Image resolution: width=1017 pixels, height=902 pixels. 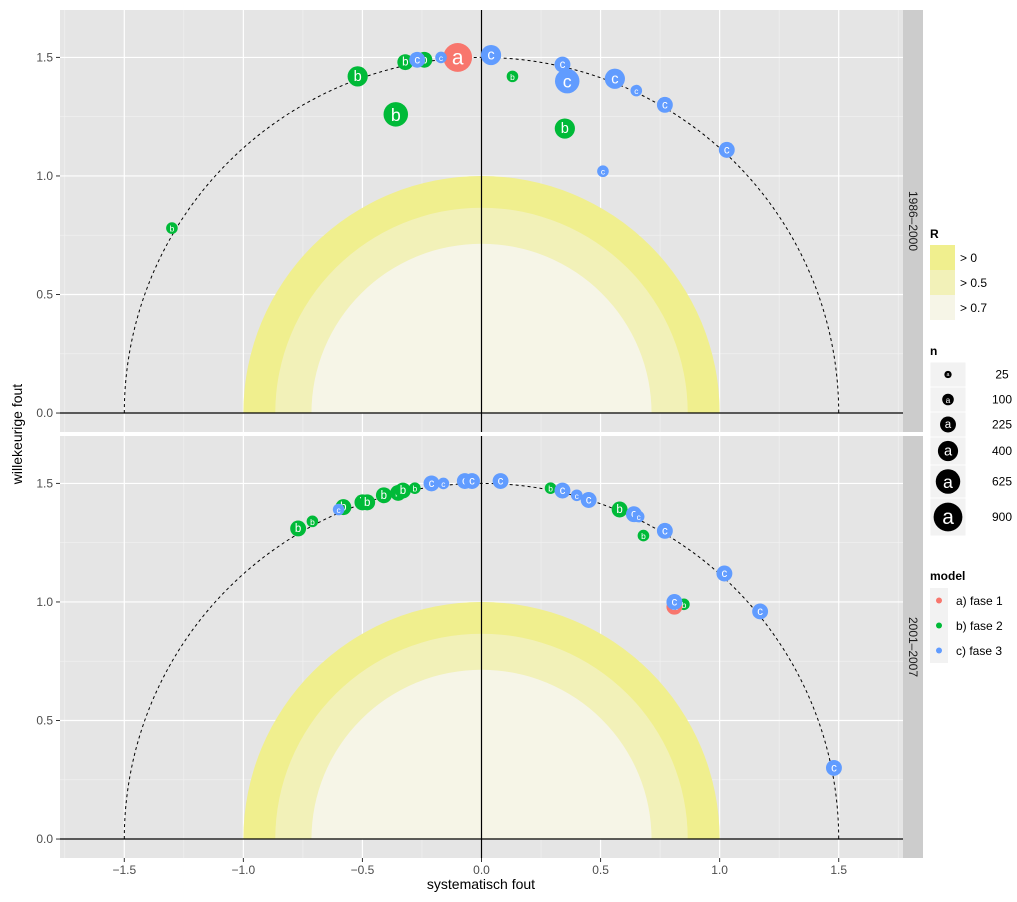 I want to click on y-tick-label: 0.5, so click(x=44, y=294).